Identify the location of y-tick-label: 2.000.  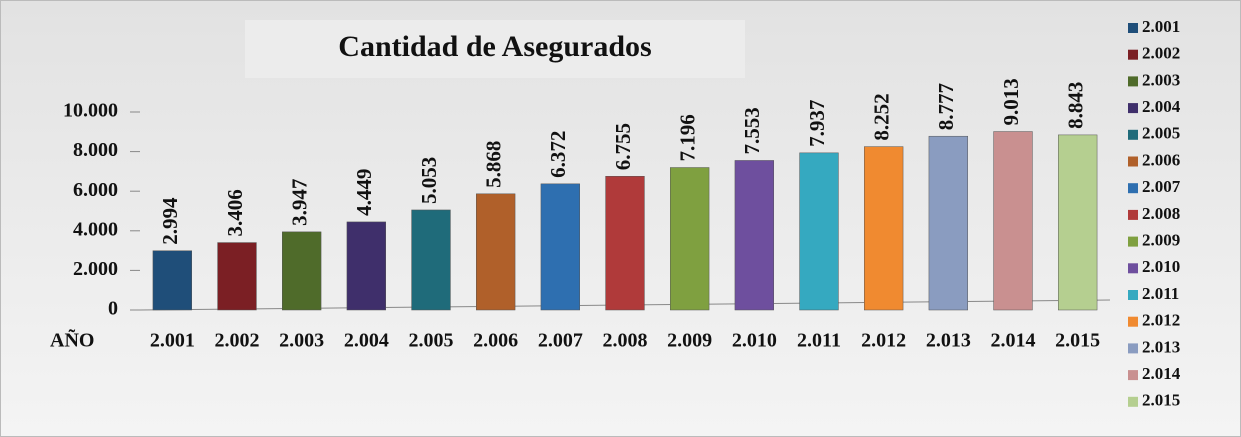
(95, 269).